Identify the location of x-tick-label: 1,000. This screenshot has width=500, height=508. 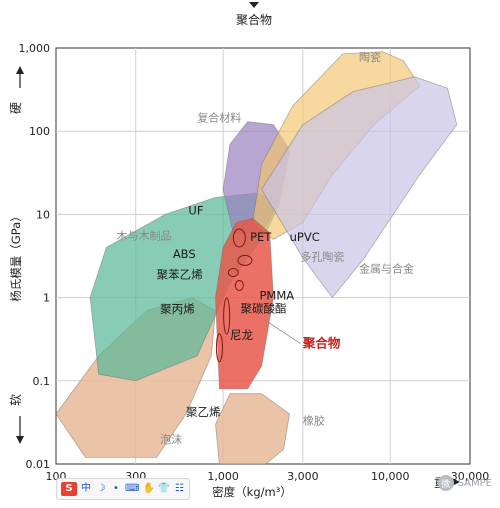
(223, 476).